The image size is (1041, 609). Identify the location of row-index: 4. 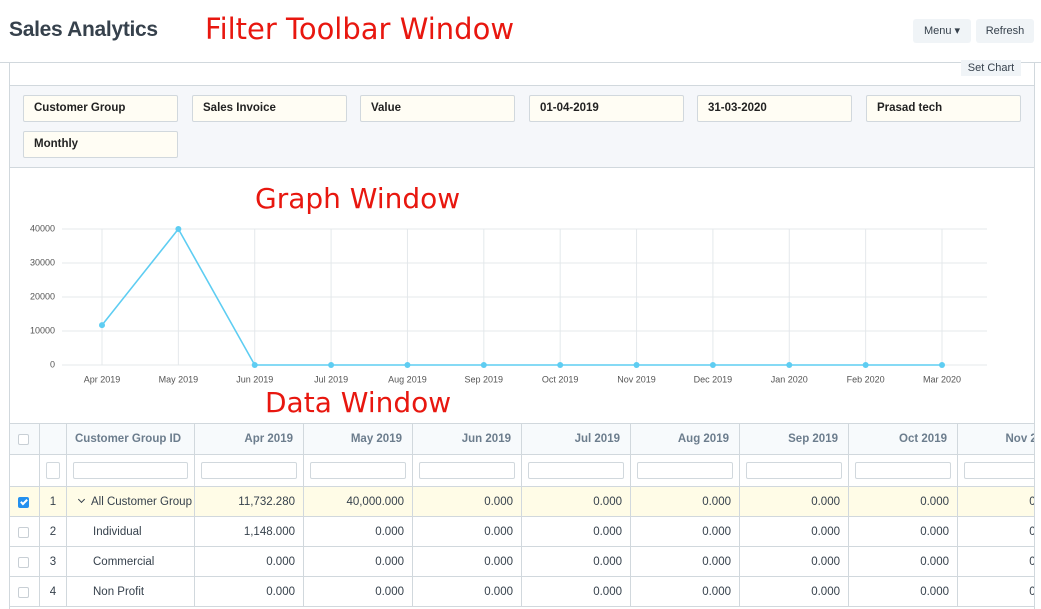
(53, 592).